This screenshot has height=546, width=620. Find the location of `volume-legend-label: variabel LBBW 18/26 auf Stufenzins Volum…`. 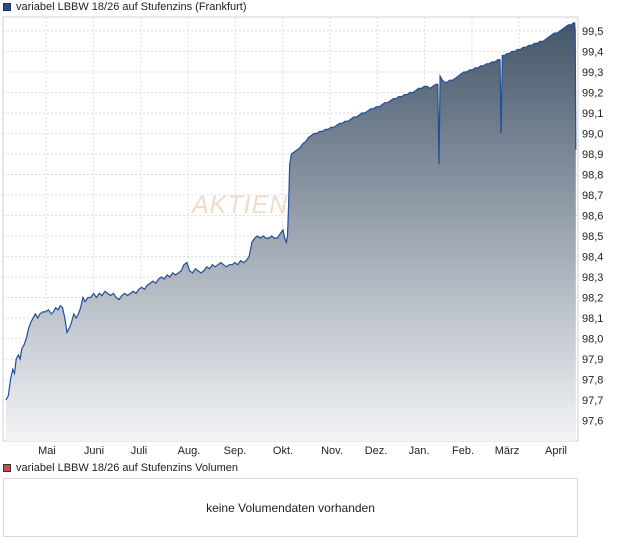

volume-legend-label: variabel LBBW 18/26 auf Stufenzins Volum… is located at coordinates (127, 468).